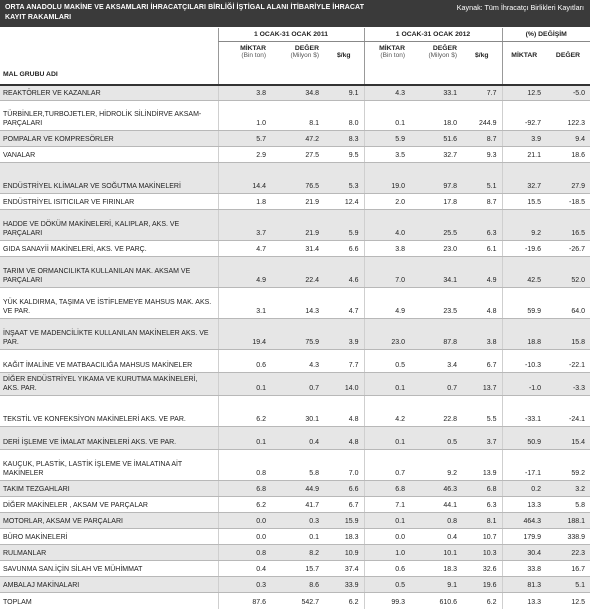  What do you see at coordinates (568, 154) in the screenshot?
I see `change-value-cell: 18.6` at bounding box center [568, 154].